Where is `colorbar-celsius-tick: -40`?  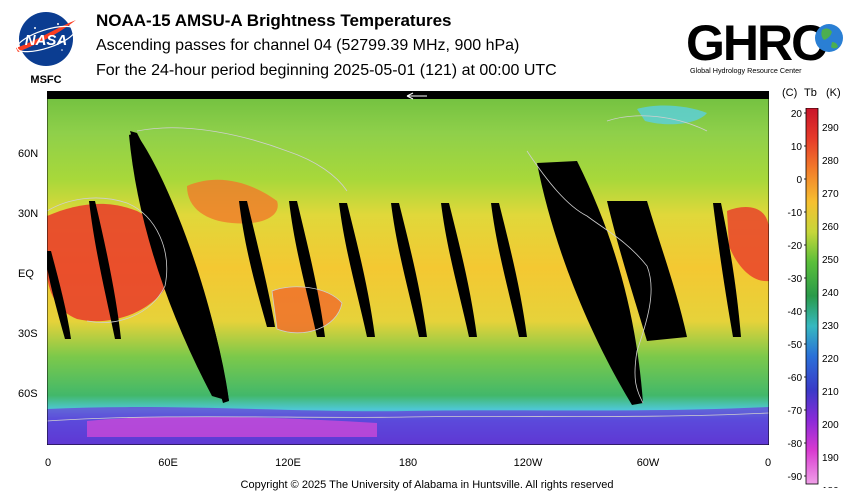
colorbar-celsius-tick: -40 is located at coordinates (795, 312).